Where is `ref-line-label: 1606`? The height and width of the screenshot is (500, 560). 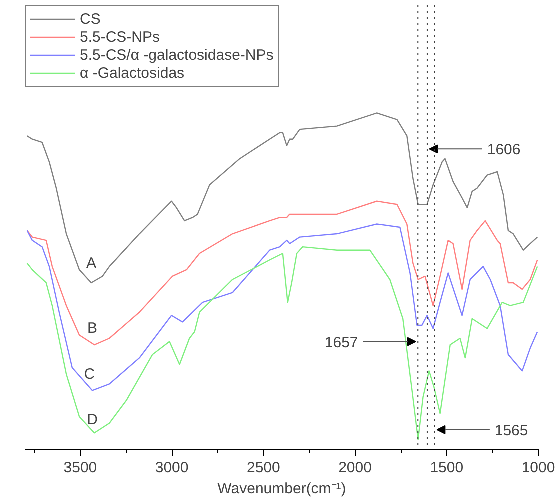
ref-line-label: 1606 is located at coordinates (504, 150).